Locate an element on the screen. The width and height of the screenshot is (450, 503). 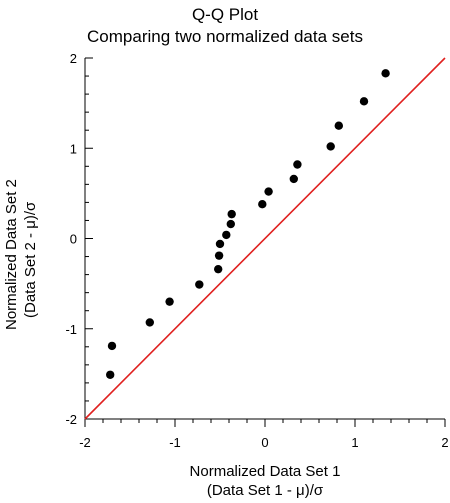
chart-subtitle: Comparing two normalized data sets is located at coordinates (225, 36).